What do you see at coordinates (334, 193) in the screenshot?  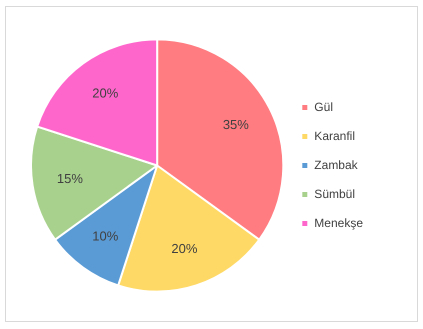 I see `legend-label: Sümbül` at bounding box center [334, 193].